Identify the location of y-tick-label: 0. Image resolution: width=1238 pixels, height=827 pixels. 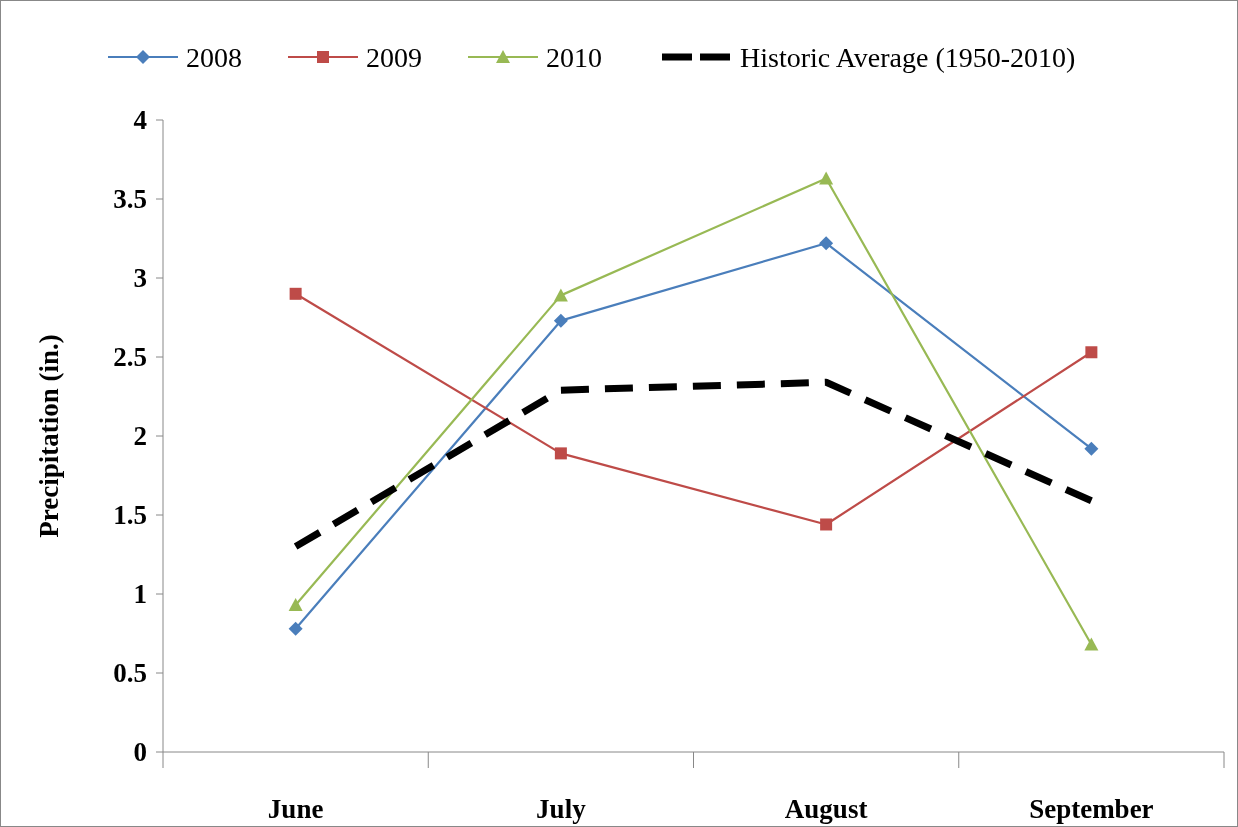
(140, 752).